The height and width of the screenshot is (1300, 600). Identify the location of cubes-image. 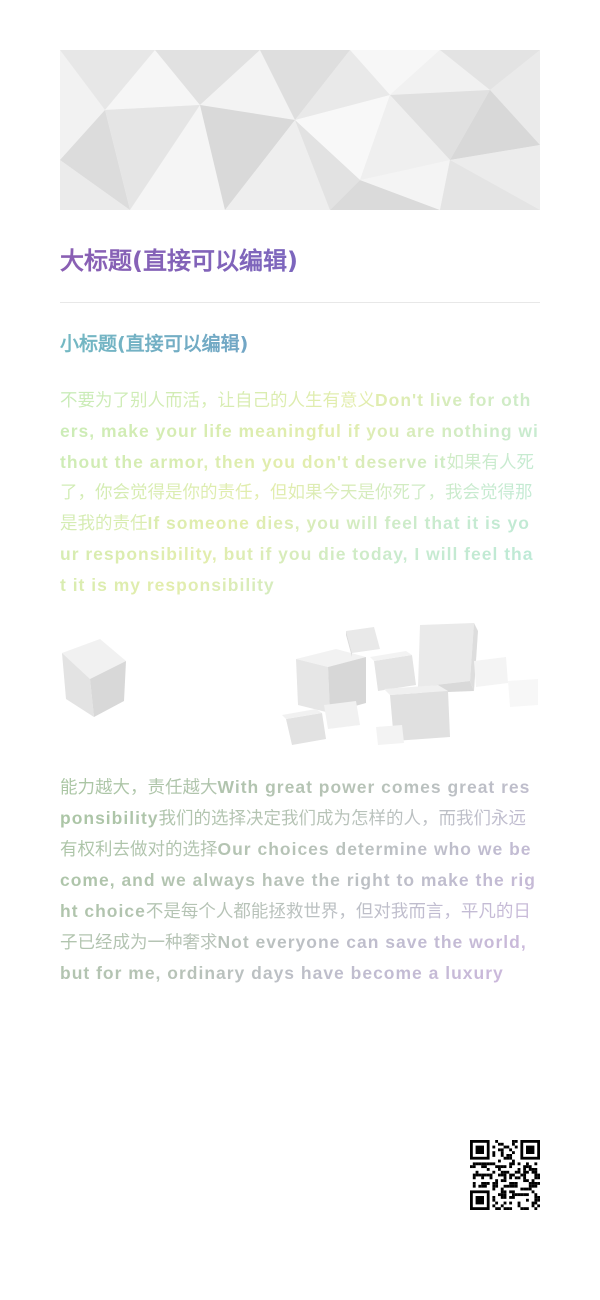
(300, 688).